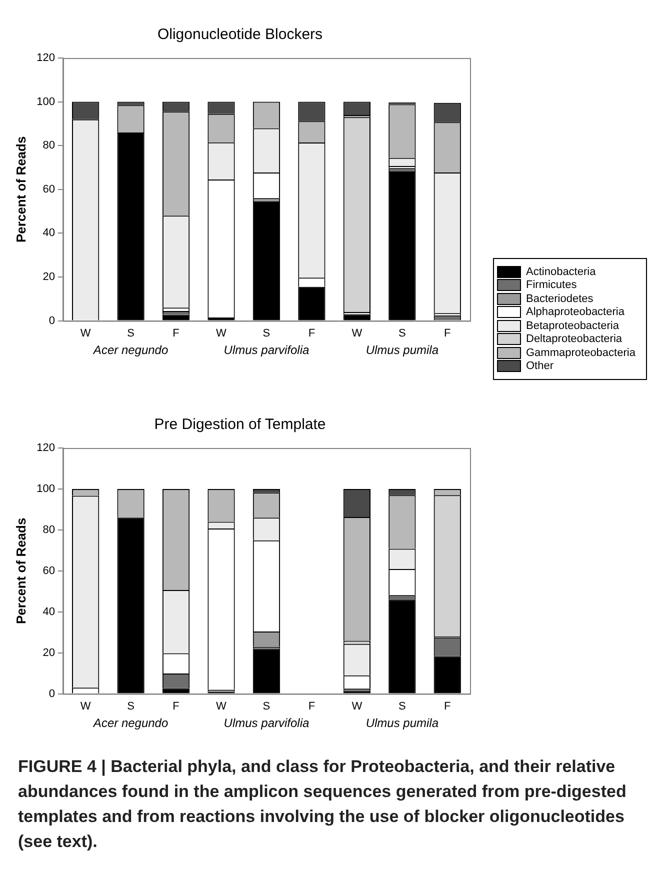 The height and width of the screenshot is (882, 654). I want to click on legend-label: Actinobacteria, so click(561, 272).